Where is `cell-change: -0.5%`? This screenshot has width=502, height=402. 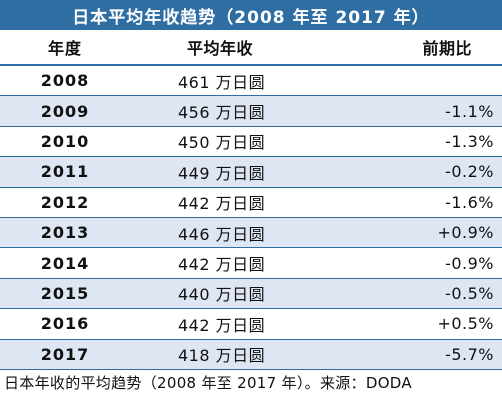
cell-change: -0.5% is located at coordinates (469, 293).